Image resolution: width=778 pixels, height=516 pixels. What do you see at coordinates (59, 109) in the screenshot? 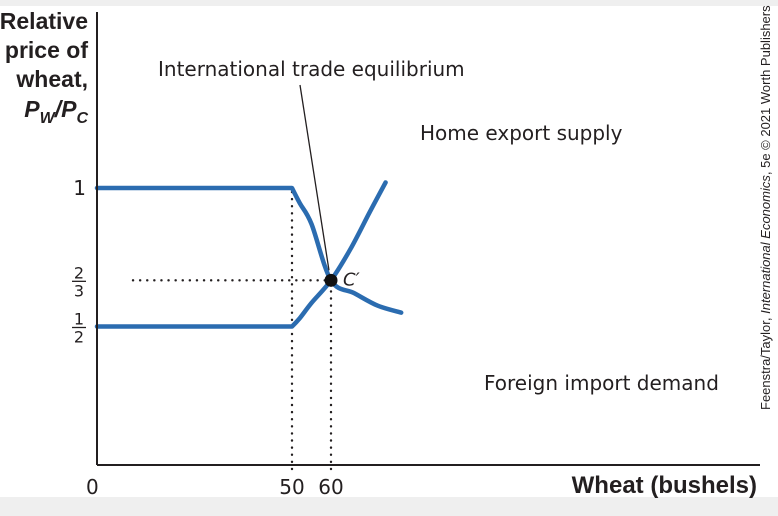
I see `y-axis-symbol-part: /` at bounding box center [59, 109].